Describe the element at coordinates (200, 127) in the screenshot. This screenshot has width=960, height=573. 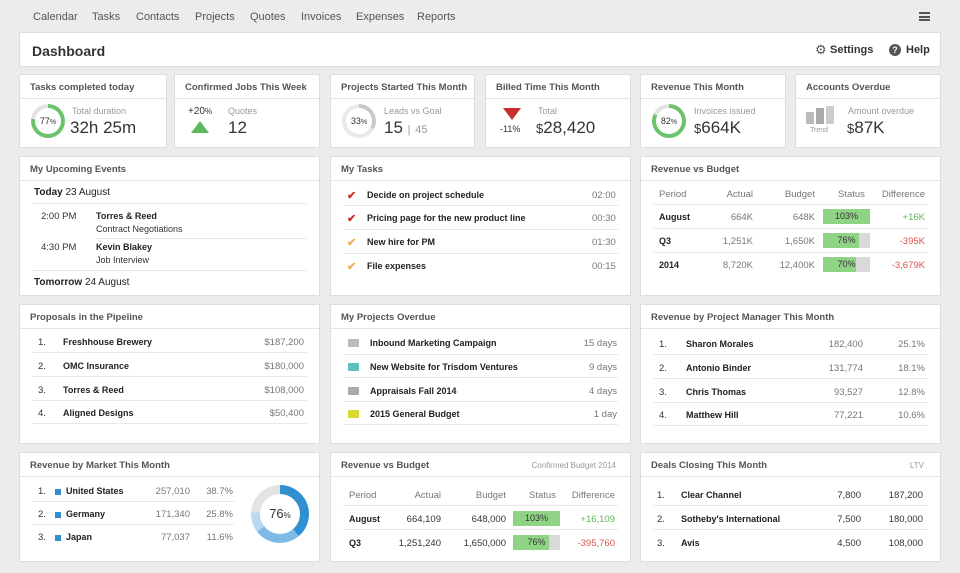
I see `arrow-up-icon` at that location.